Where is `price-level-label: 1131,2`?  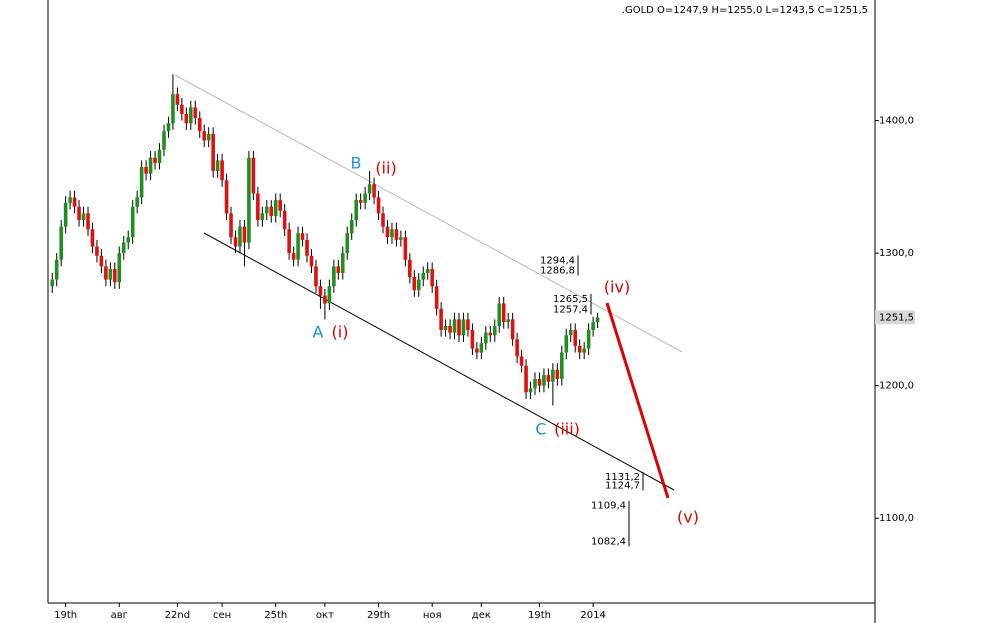
price-level-label: 1131,2 is located at coordinates (622, 477).